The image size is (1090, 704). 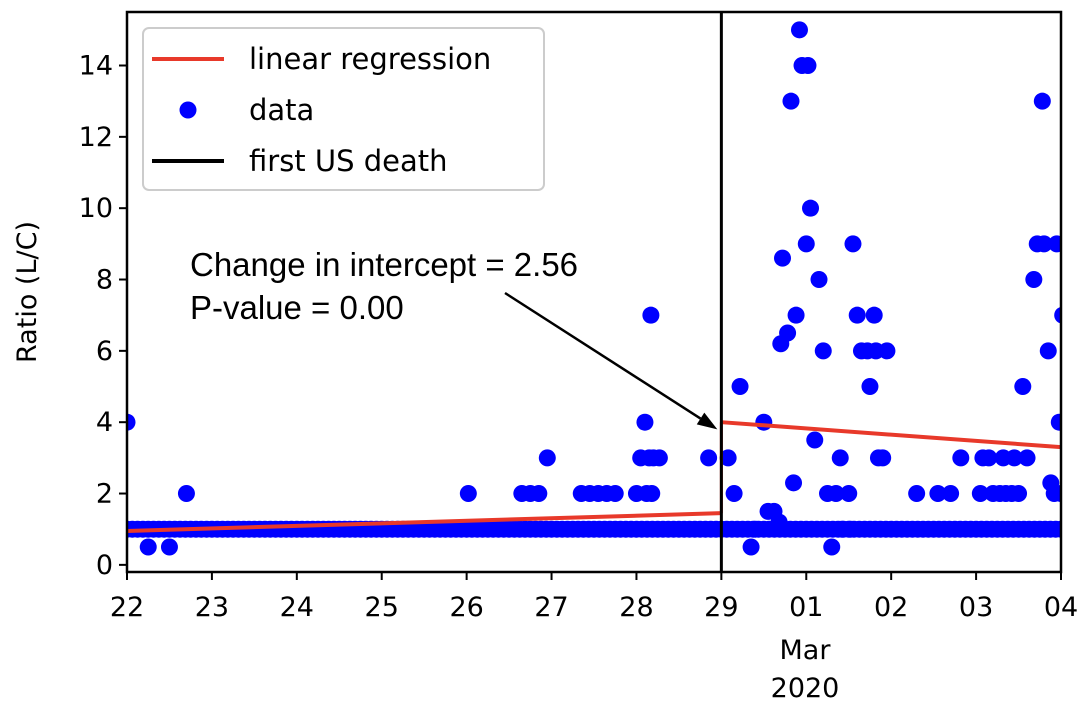 I want to click on y-tick-label: 12, so click(x=96, y=137).